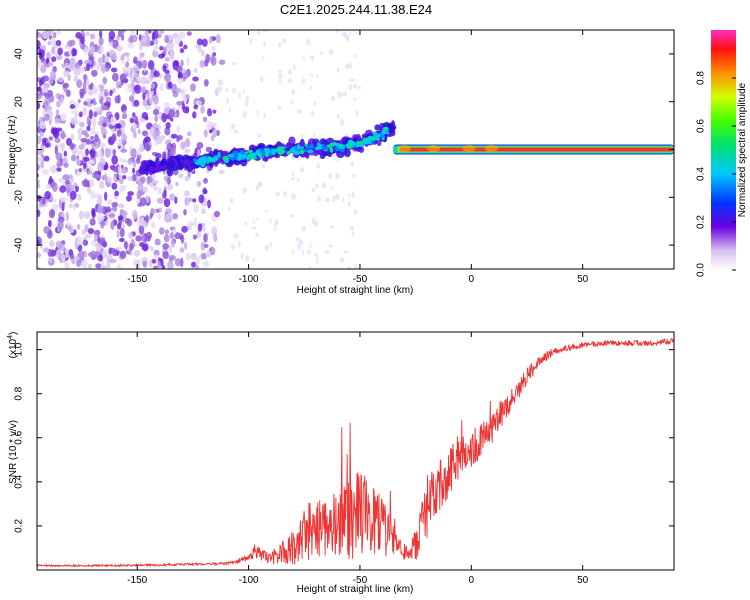 The height and width of the screenshot is (600, 750). Describe the element at coordinates (137, 279) in the screenshot. I see `spectrogram-x-tick-label: -150` at that location.